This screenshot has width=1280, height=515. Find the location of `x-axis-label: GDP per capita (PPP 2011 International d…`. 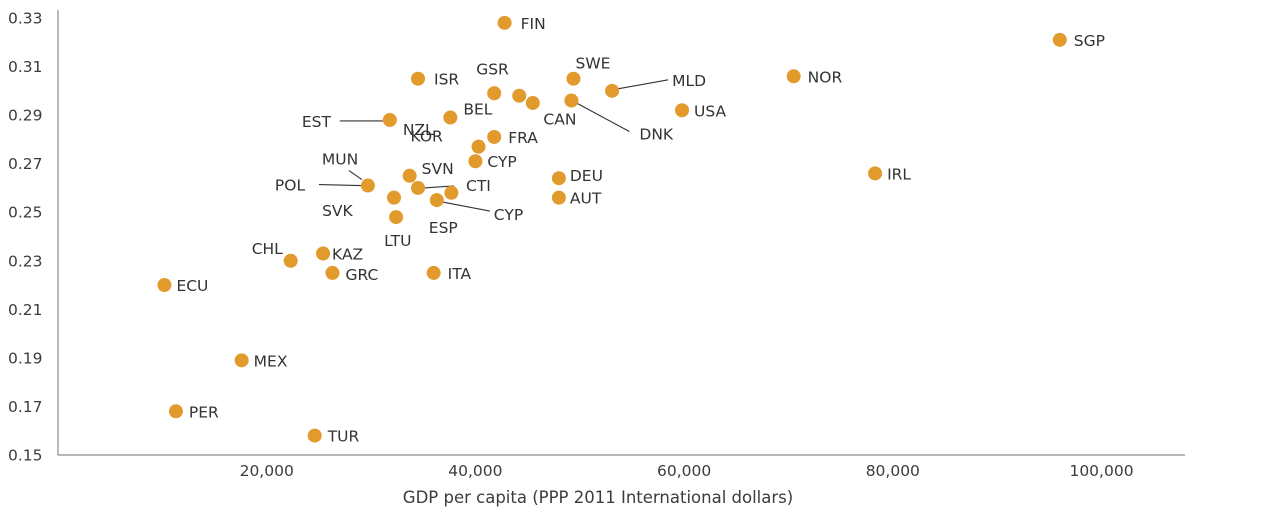

x-axis-label: GDP per capita (PPP 2011 International d… is located at coordinates (598, 497).